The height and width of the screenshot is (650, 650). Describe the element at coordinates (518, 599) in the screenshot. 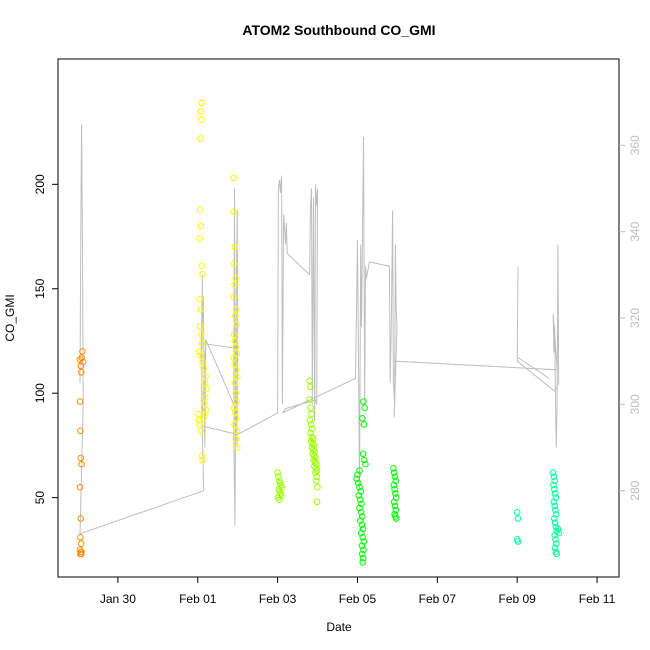

I see `x-tick-label: Feb 09` at that location.